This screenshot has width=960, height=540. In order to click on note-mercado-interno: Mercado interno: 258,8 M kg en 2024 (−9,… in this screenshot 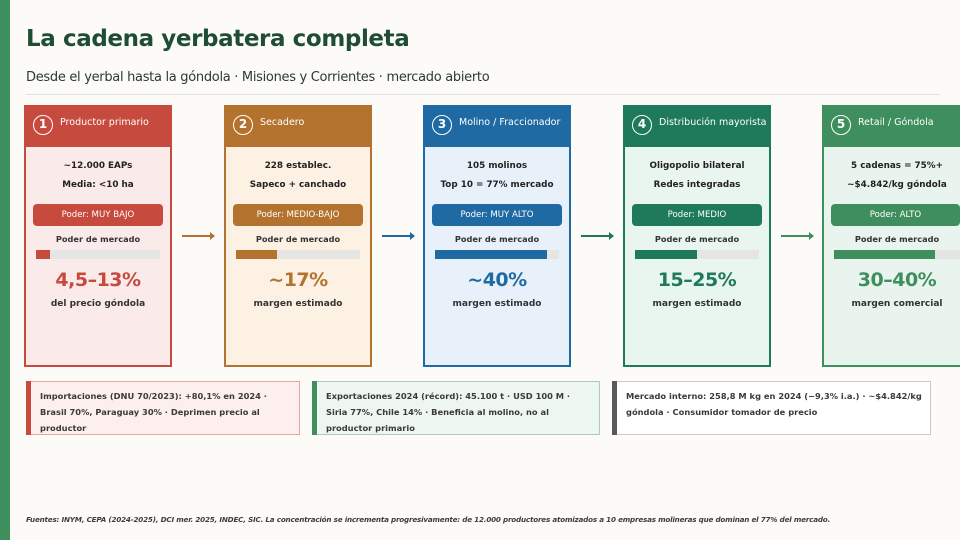, I will do `click(771, 408)`.